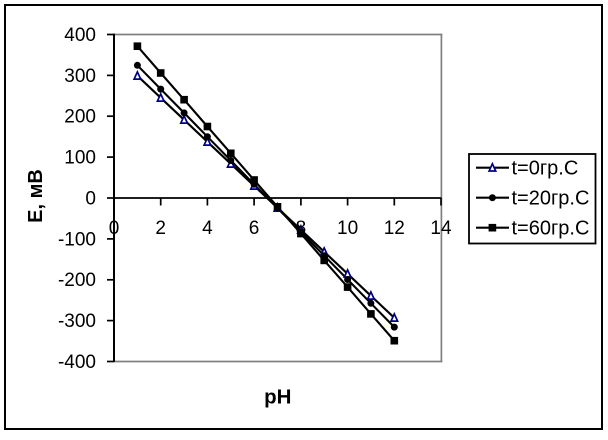 The width and height of the screenshot is (608, 440). I want to click on svg-text: -300, so click(77, 321).